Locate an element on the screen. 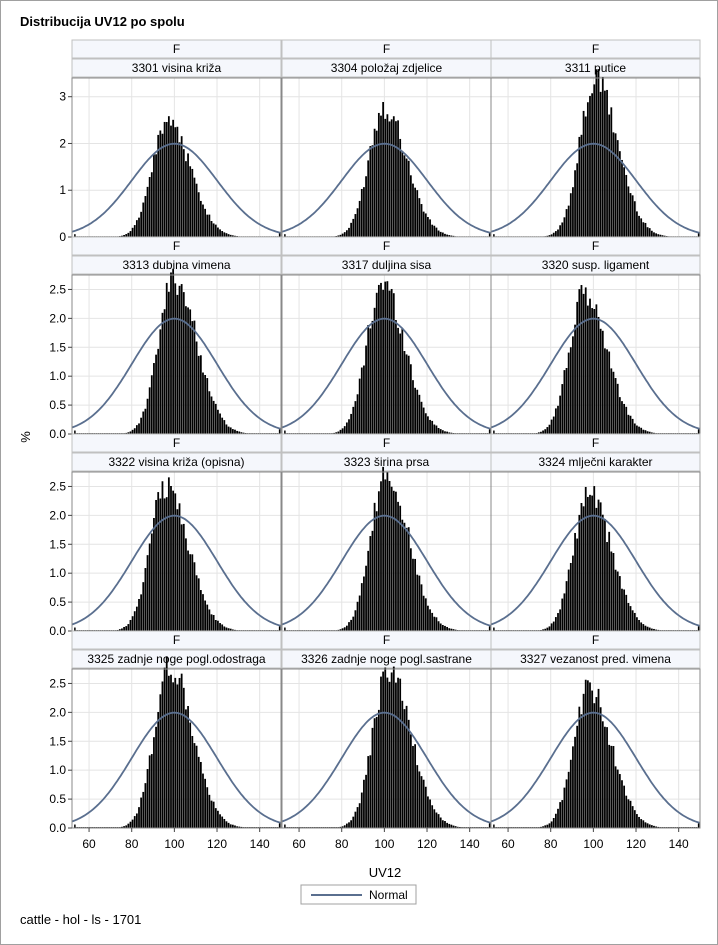  panel-name-header is located at coordinates (595, 265).